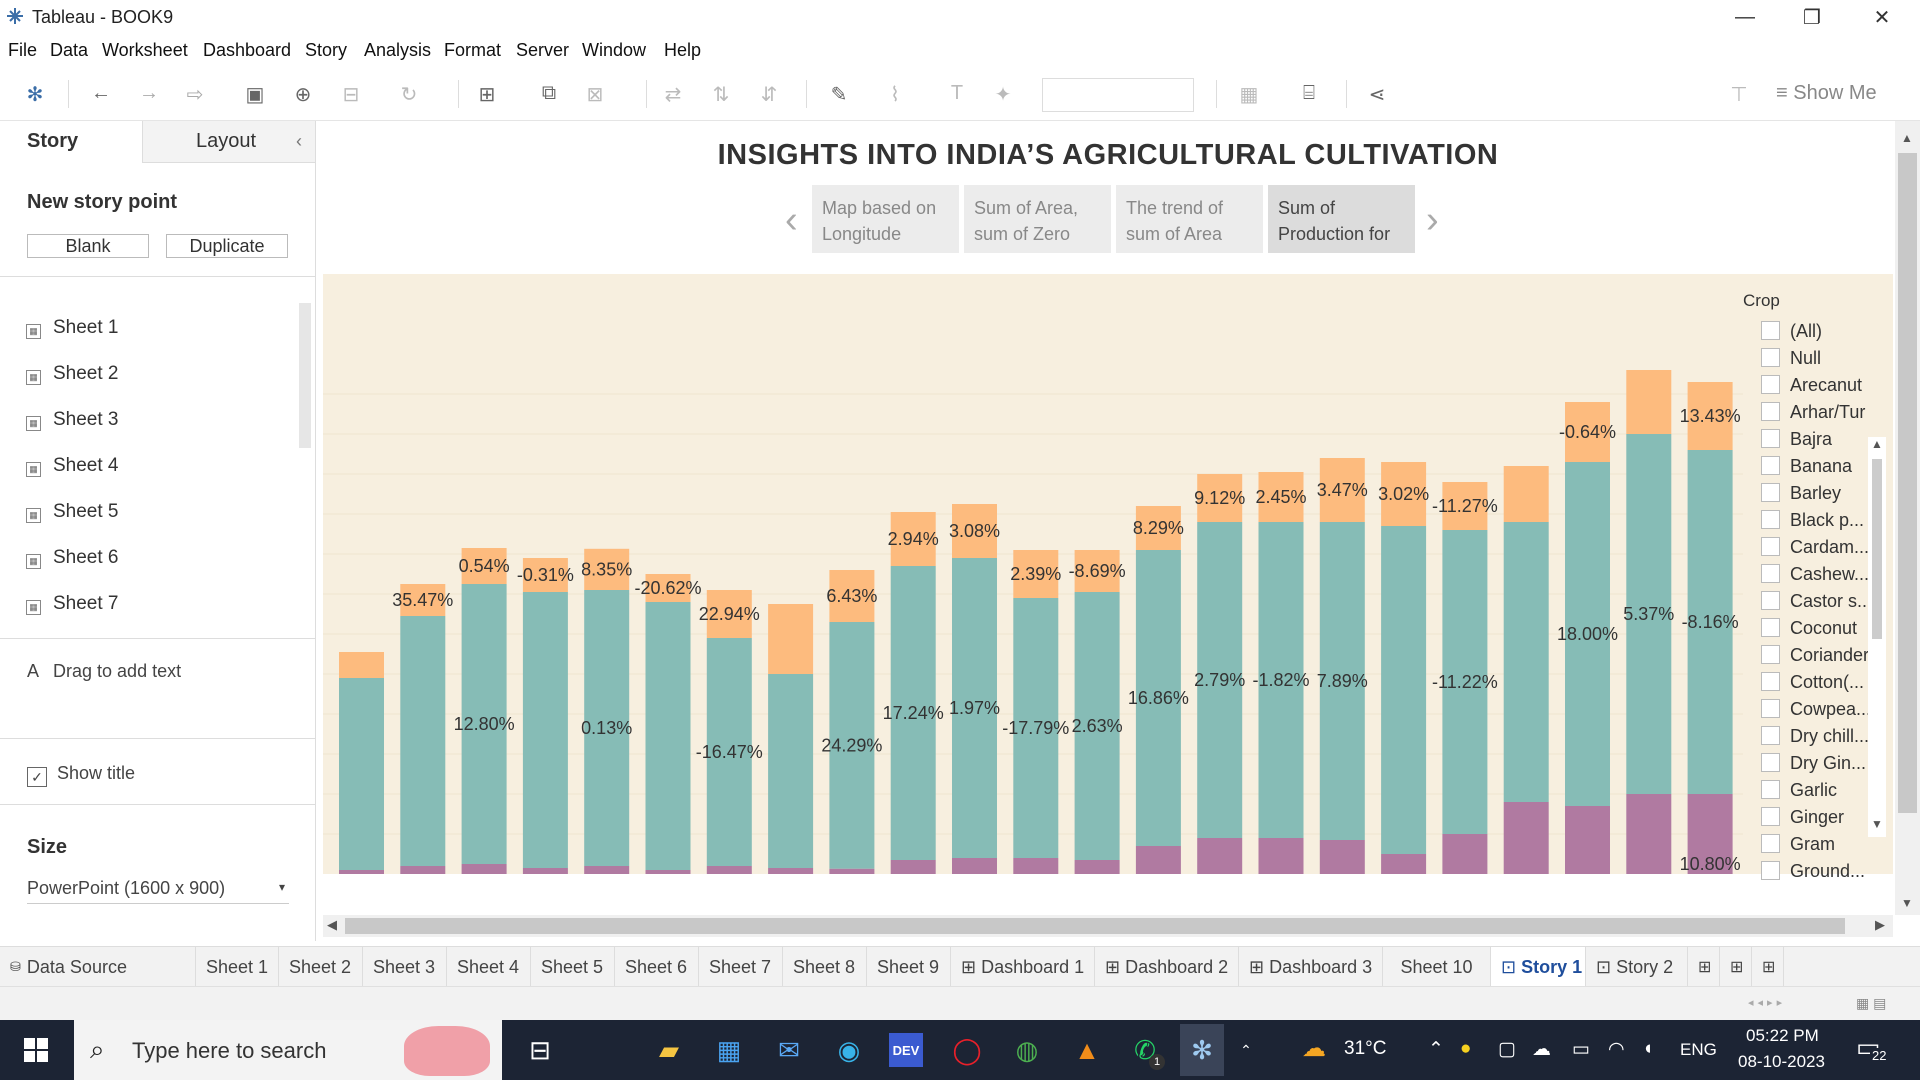  What do you see at coordinates (1781, 1061) in the screenshot?
I see `clock-date: 08-10-2023` at bounding box center [1781, 1061].